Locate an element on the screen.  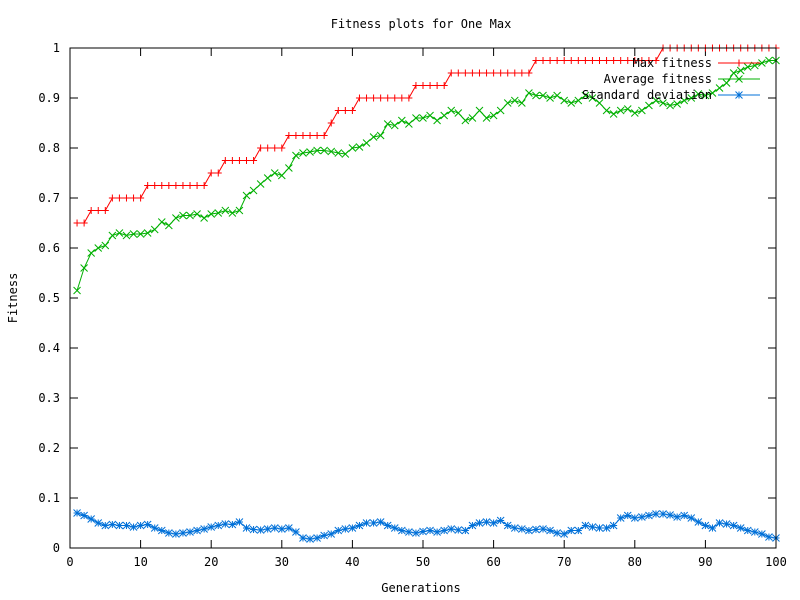
y-tick-label: 0.5 is located at coordinates (49, 298).